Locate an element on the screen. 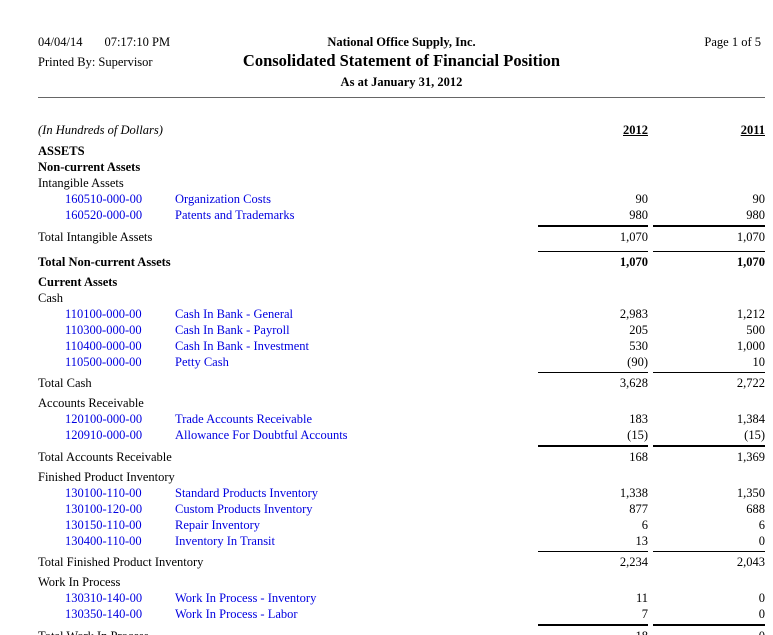 This screenshot has height=635, width=773. account-code-link: 110500-000-00 is located at coordinates (103, 362).